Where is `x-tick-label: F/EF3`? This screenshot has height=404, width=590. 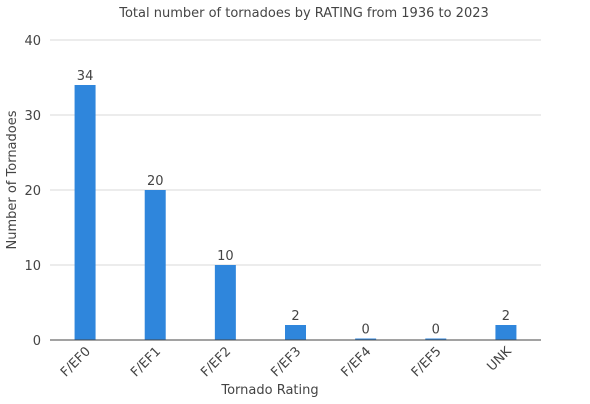
x-tick-label: F/EF3 is located at coordinates (286, 362).